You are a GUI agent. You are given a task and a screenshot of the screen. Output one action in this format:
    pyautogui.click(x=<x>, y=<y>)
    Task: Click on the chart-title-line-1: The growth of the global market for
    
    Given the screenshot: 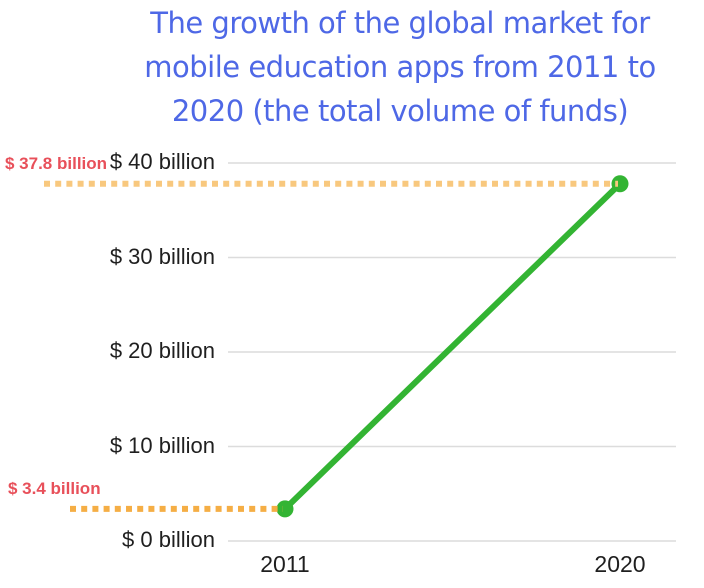 What is the action you would take?
    pyautogui.click(x=400, y=23)
    